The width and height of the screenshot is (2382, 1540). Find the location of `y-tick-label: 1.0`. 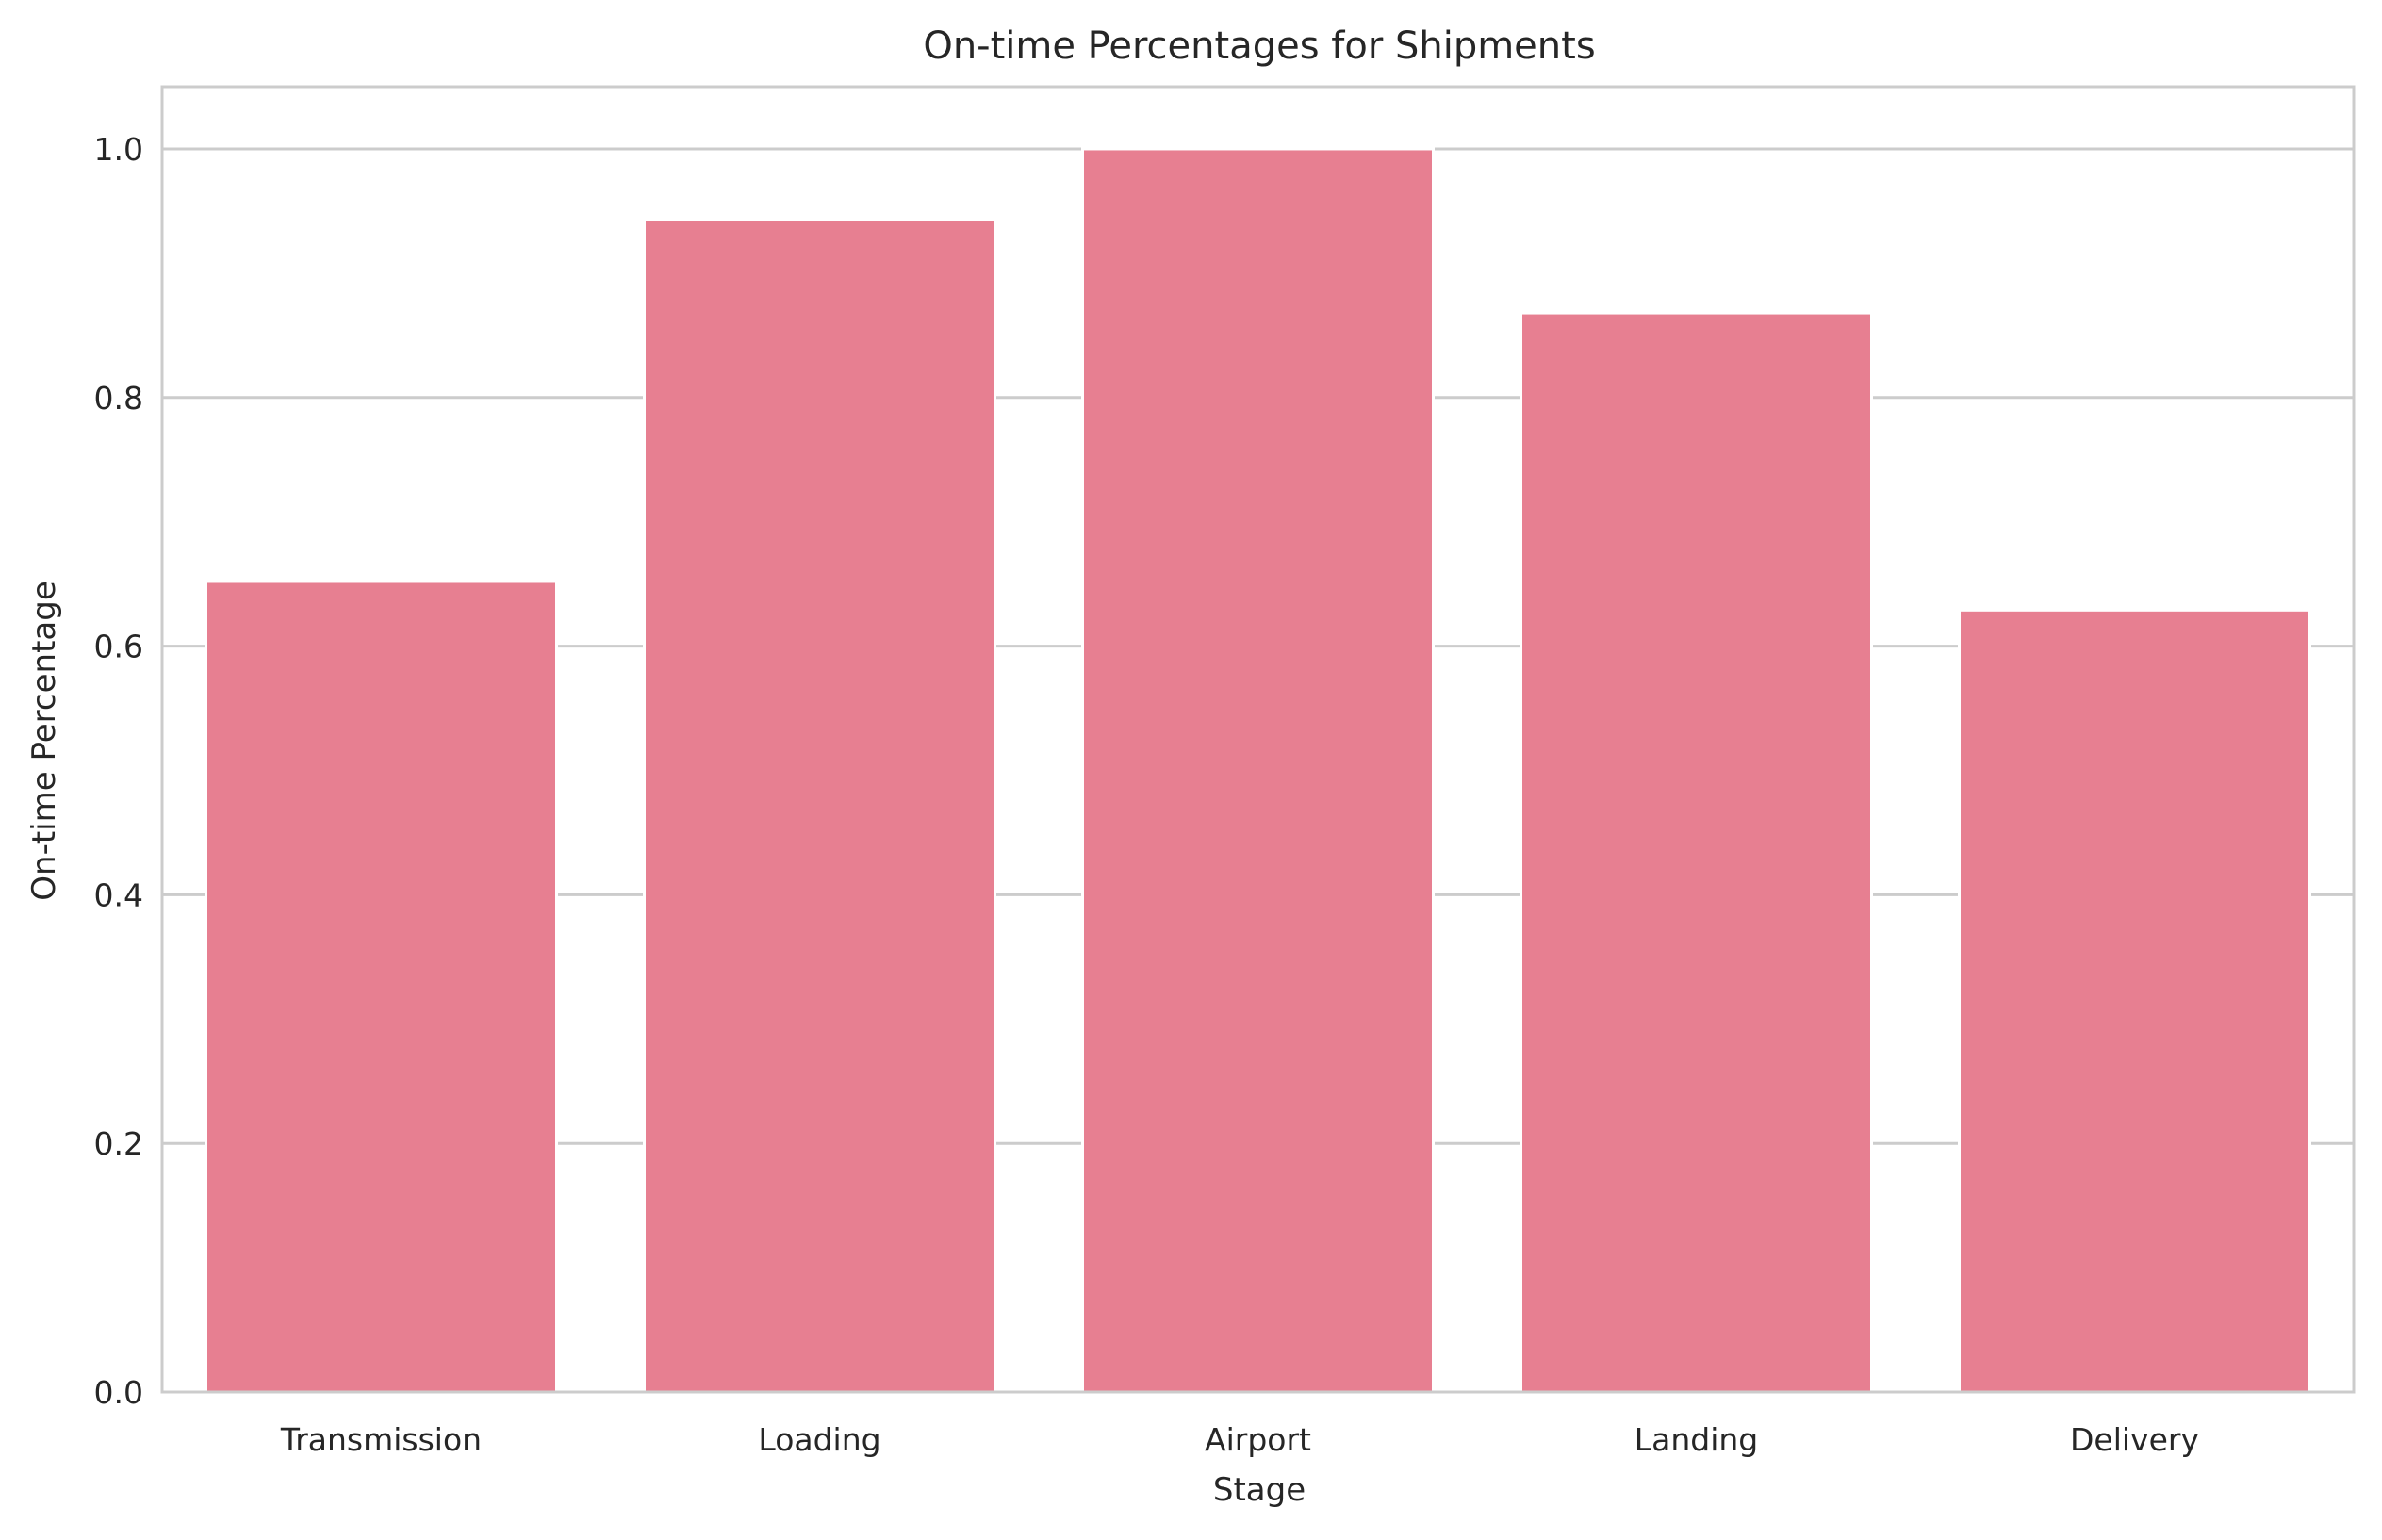

y-tick-label: 1.0 is located at coordinates (119, 149).